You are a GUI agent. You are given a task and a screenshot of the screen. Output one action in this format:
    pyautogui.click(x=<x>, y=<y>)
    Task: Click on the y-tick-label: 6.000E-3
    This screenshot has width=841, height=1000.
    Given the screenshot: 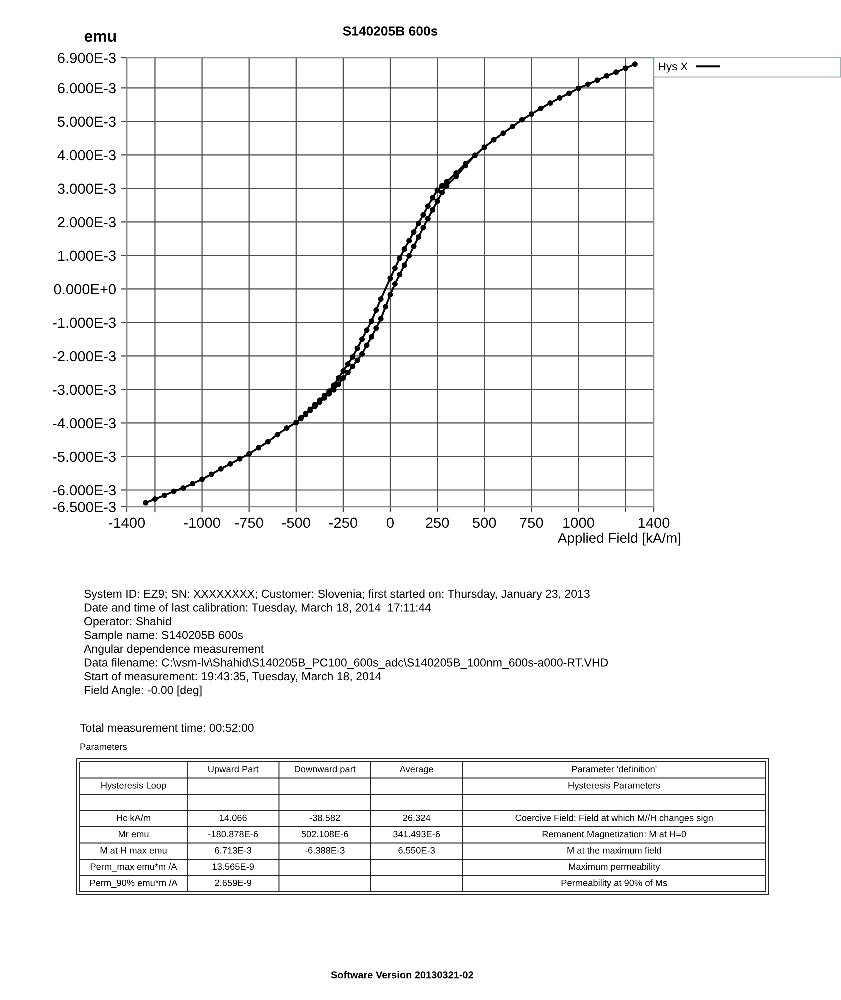 What is the action you would take?
    pyautogui.click(x=87, y=88)
    